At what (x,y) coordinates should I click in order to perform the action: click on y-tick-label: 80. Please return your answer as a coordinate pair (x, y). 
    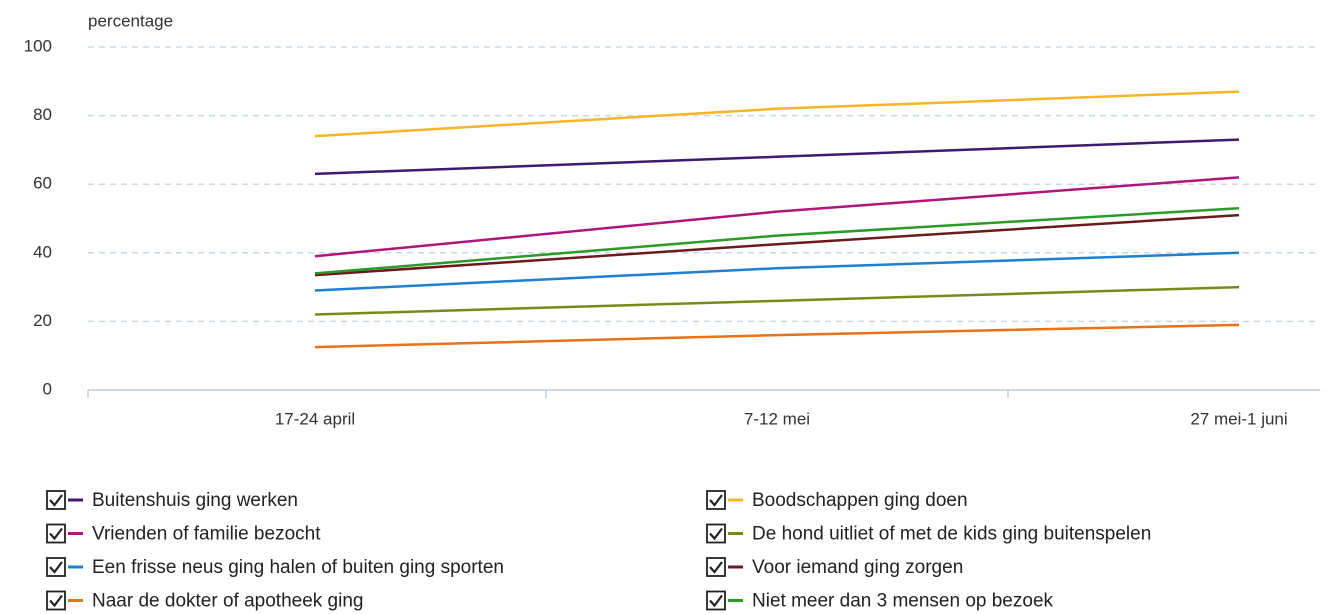
    Looking at the image, I should click on (42, 114).